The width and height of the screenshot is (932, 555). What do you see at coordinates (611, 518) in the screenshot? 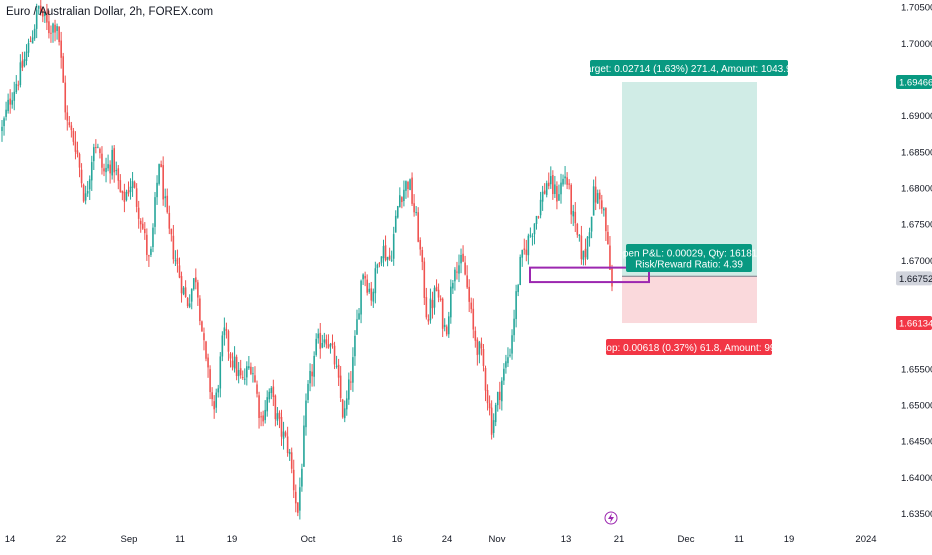
I see `lightning-icon` at bounding box center [611, 518].